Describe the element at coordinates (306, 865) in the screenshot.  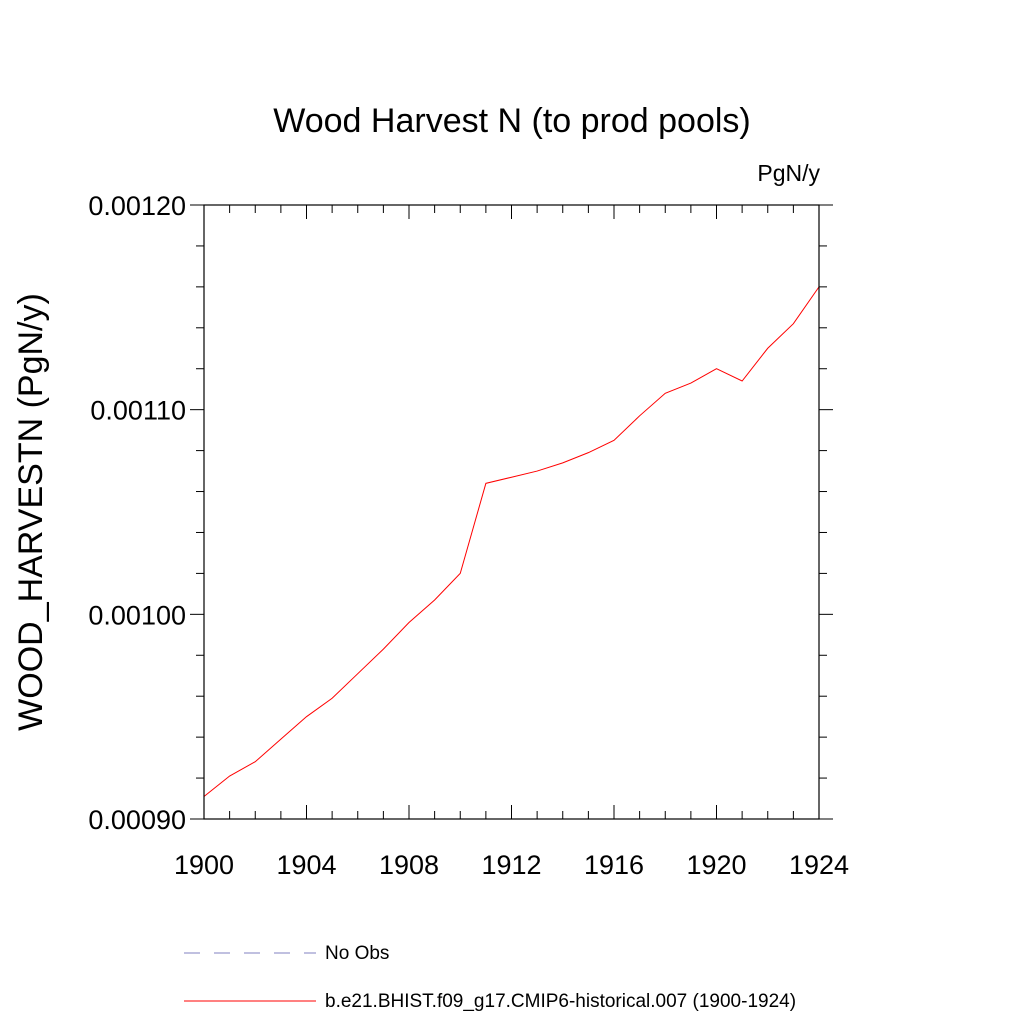
I see `x-tick-label: 1904` at that location.